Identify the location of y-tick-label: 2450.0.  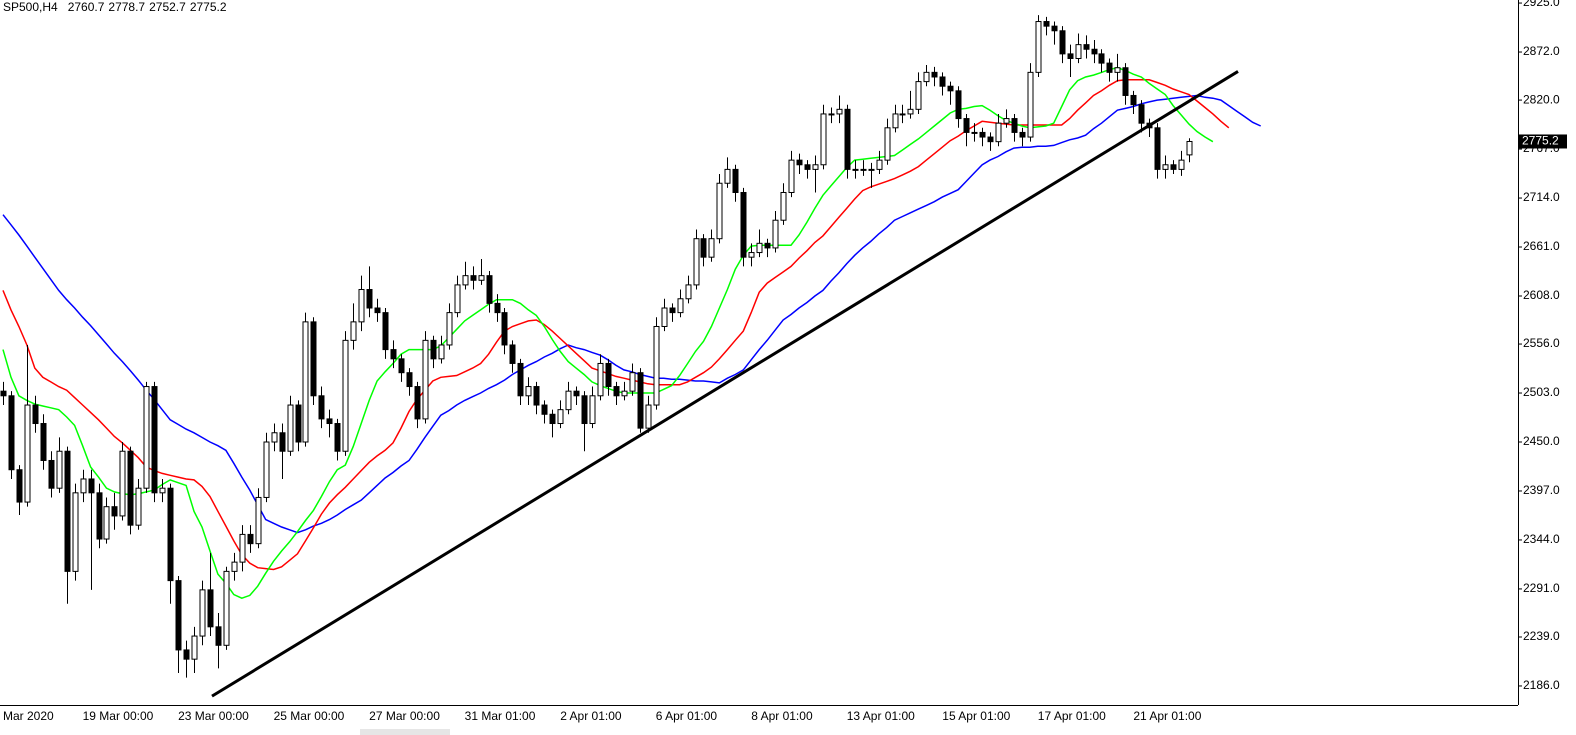
(1541, 441).